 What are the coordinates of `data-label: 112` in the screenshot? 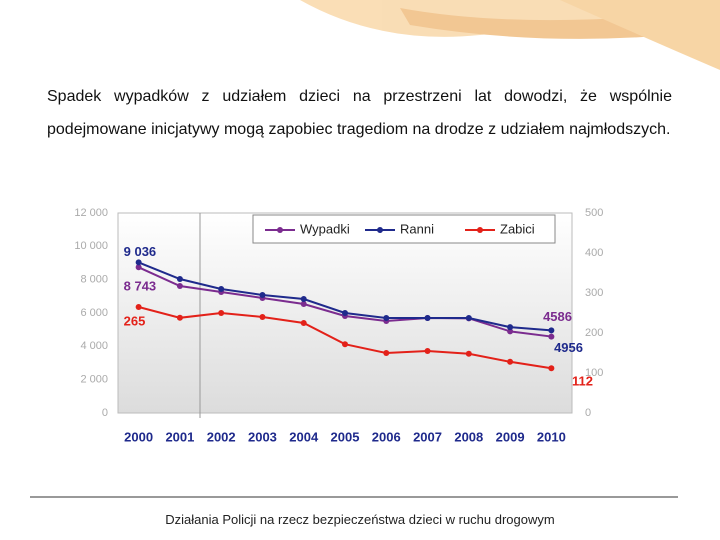 It's located at (582, 381).